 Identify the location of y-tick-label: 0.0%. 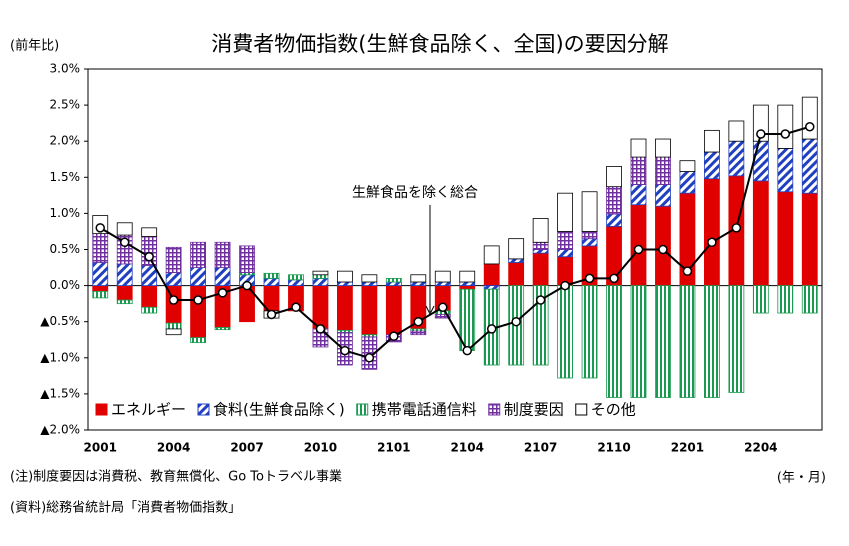
(65, 285).